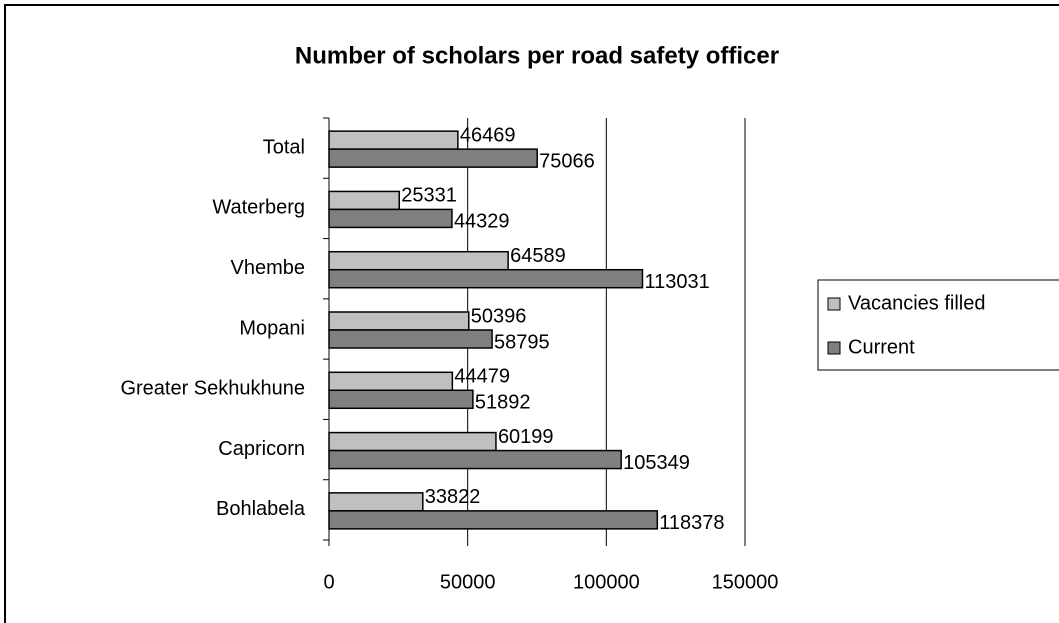 The width and height of the screenshot is (1059, 623). Describe the element at coordinates (691, 523) in the screenshot. I see `data-label: 118378` at that location.